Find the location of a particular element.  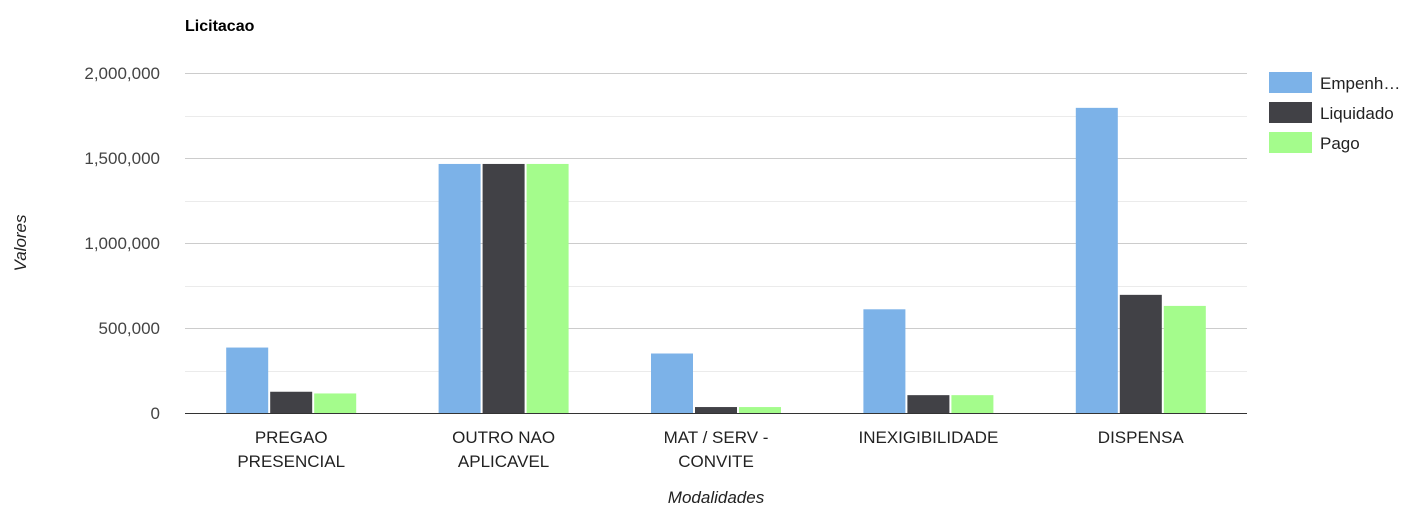

chart-title: Licitacao is located at coordinates (220, 26).